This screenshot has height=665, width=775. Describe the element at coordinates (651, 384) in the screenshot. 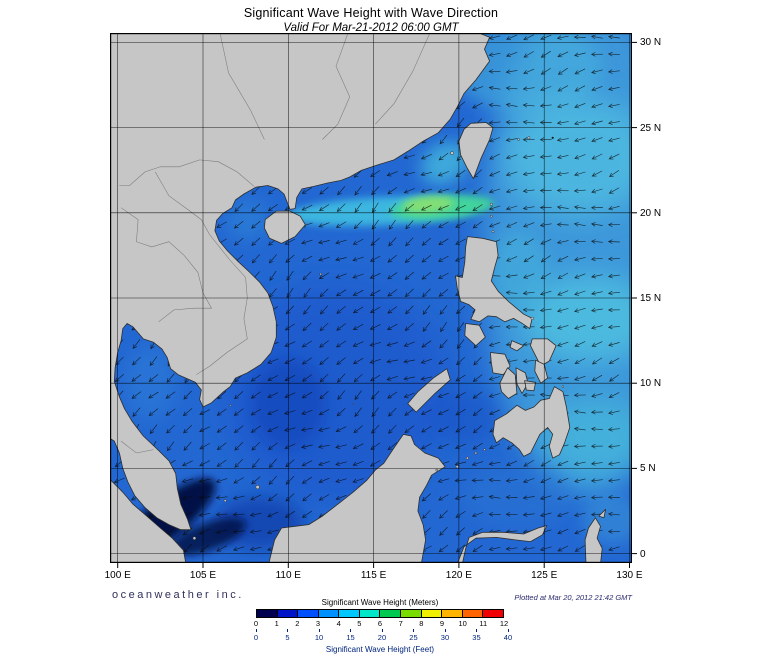

I see `lat-axis-label: 10 N` at that location.